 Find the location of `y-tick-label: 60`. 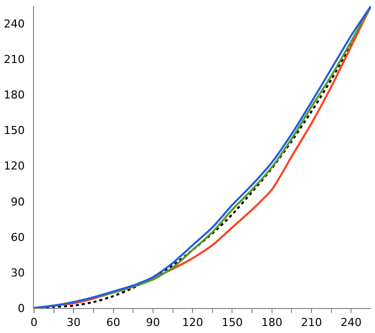

y-tick-label: 60 is located at coordinates (17, 237).